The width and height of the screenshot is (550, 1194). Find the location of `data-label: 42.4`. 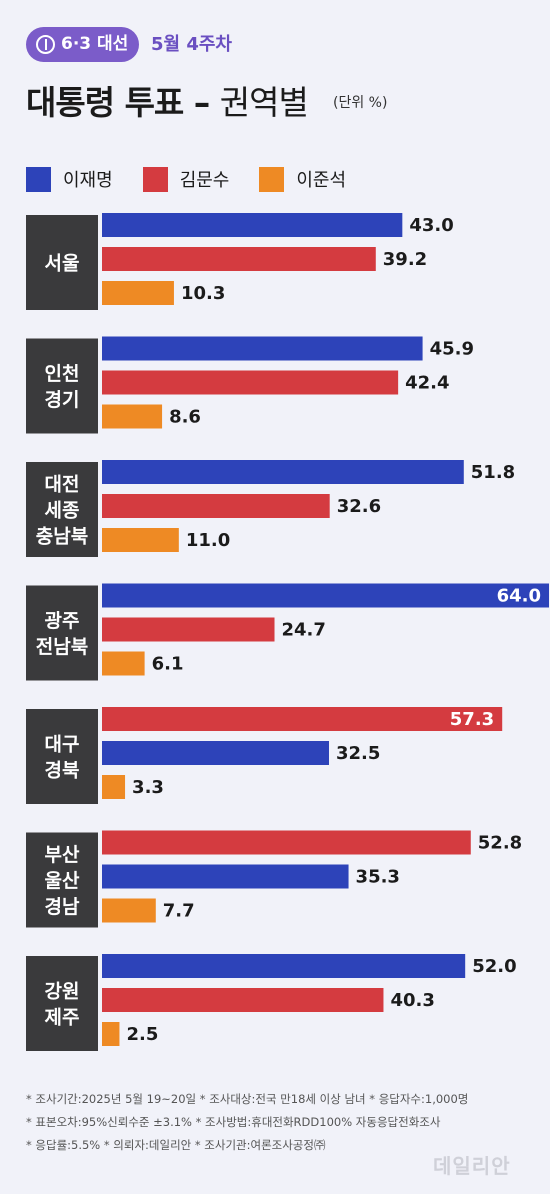

data-label: 42.4 is located at coordinates (427, 383).